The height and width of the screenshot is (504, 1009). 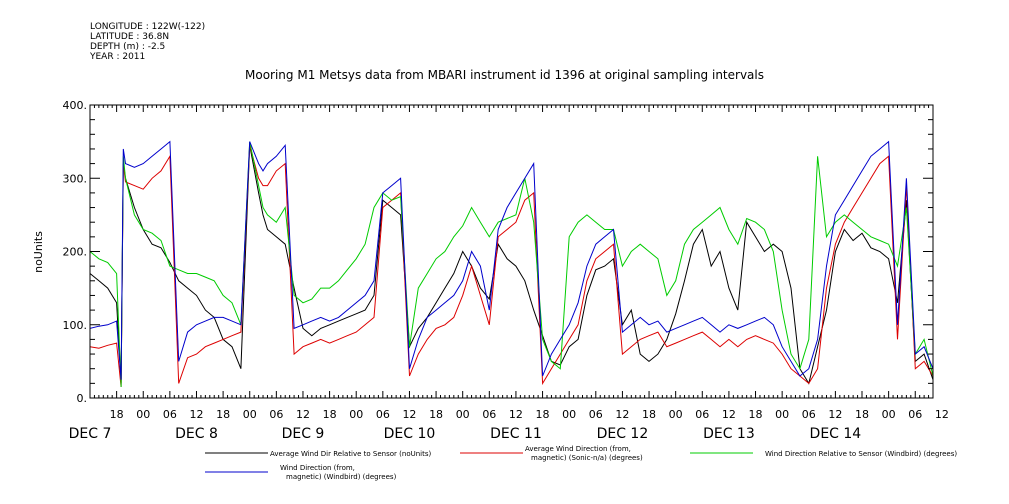 What do you see at coordinates (317, 468) in the screenshot?
I see `legend-label-4: Wind Direction (from,` at bounding box center [317, 468].